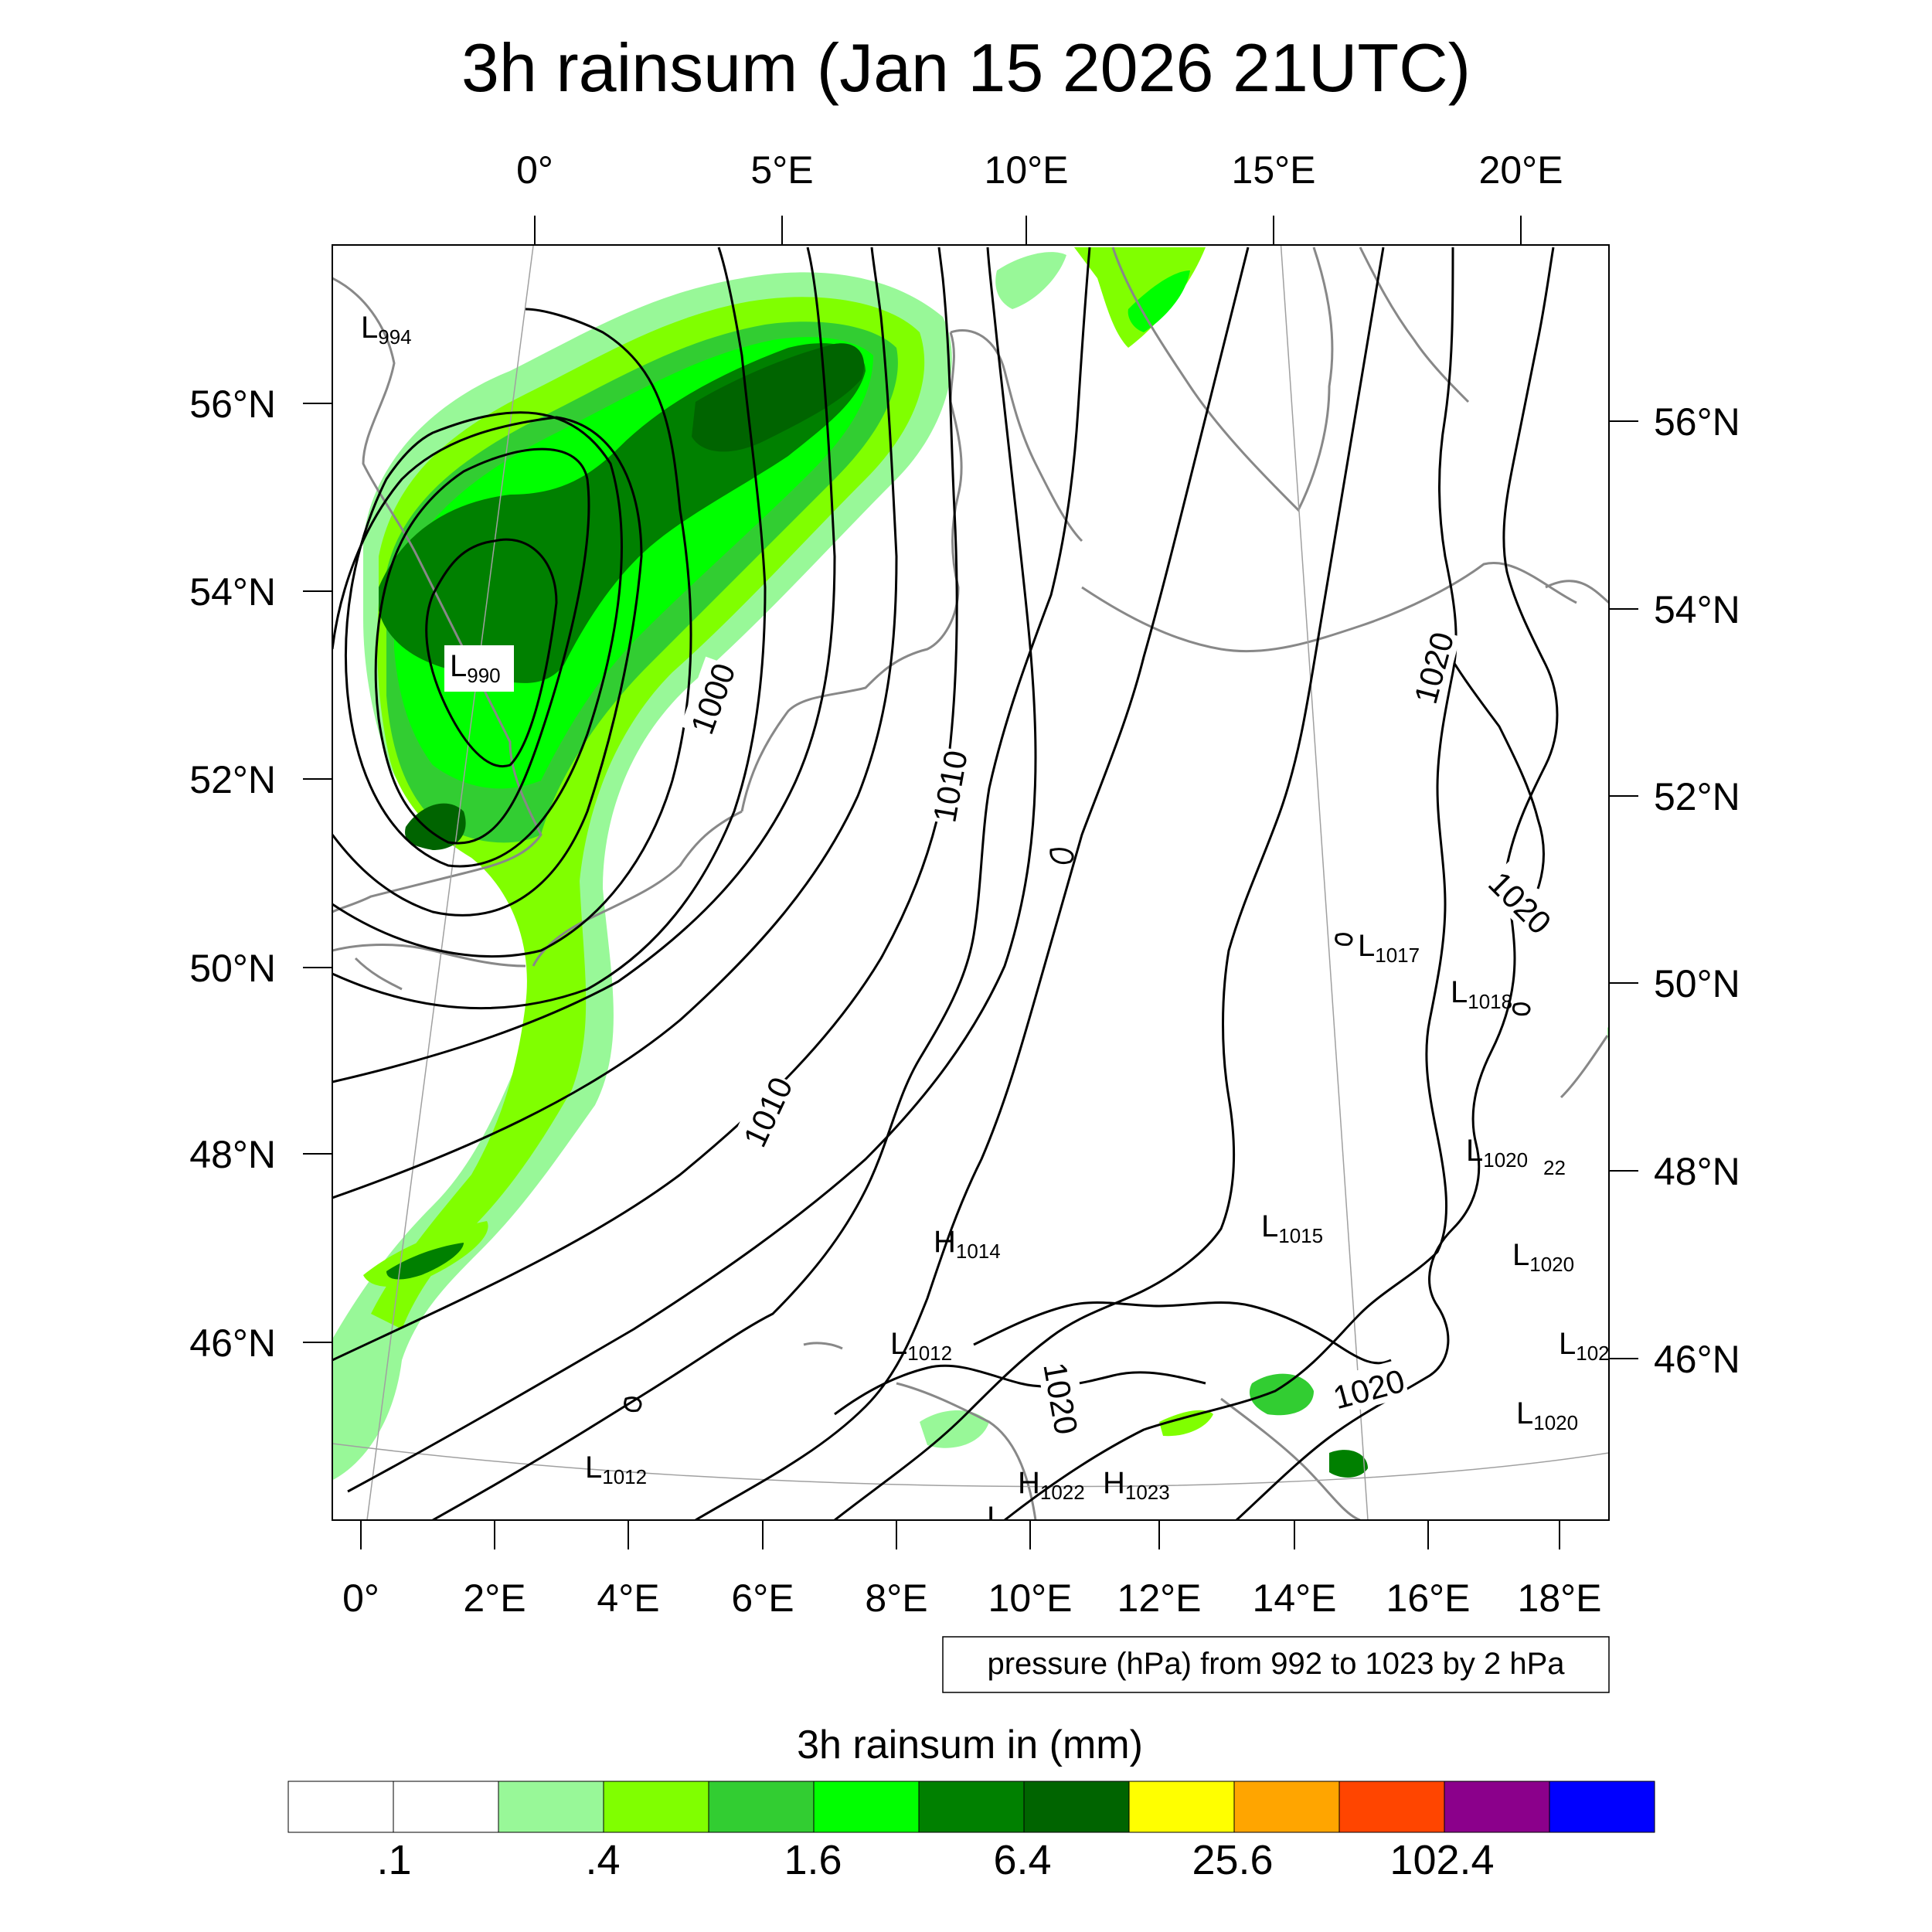 This screenshot has width=1932, height=1932. I want to click on coast-france-north, so click(638, 889).